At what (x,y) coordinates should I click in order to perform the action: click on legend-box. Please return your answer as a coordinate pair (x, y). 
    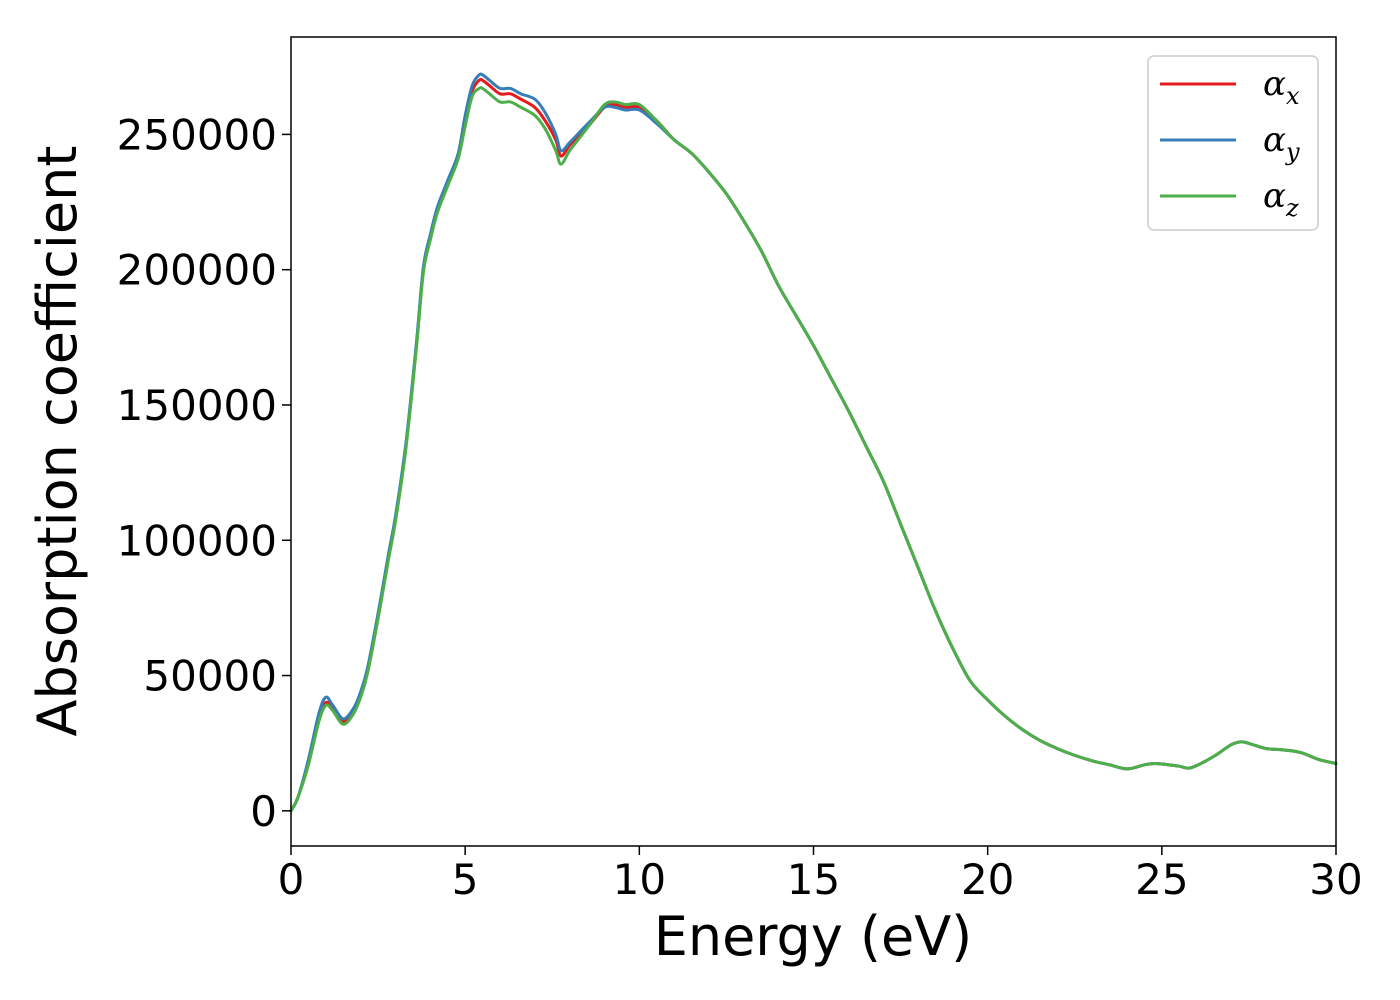
    Looking at the image, I should click on (1233, 143).